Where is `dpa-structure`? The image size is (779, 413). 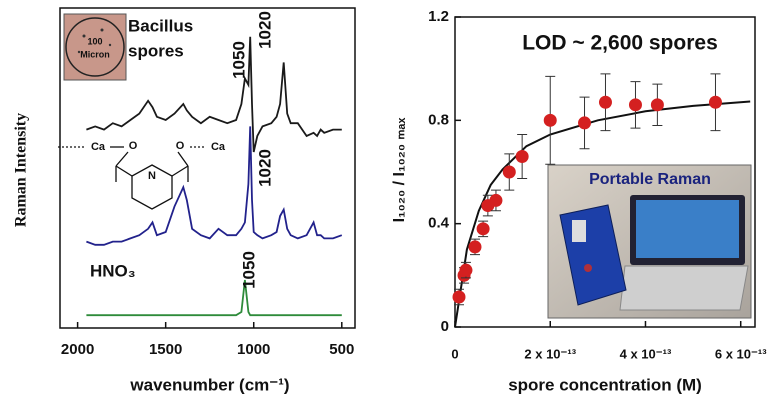
dpa-structure is located at coordinates (132, 178).